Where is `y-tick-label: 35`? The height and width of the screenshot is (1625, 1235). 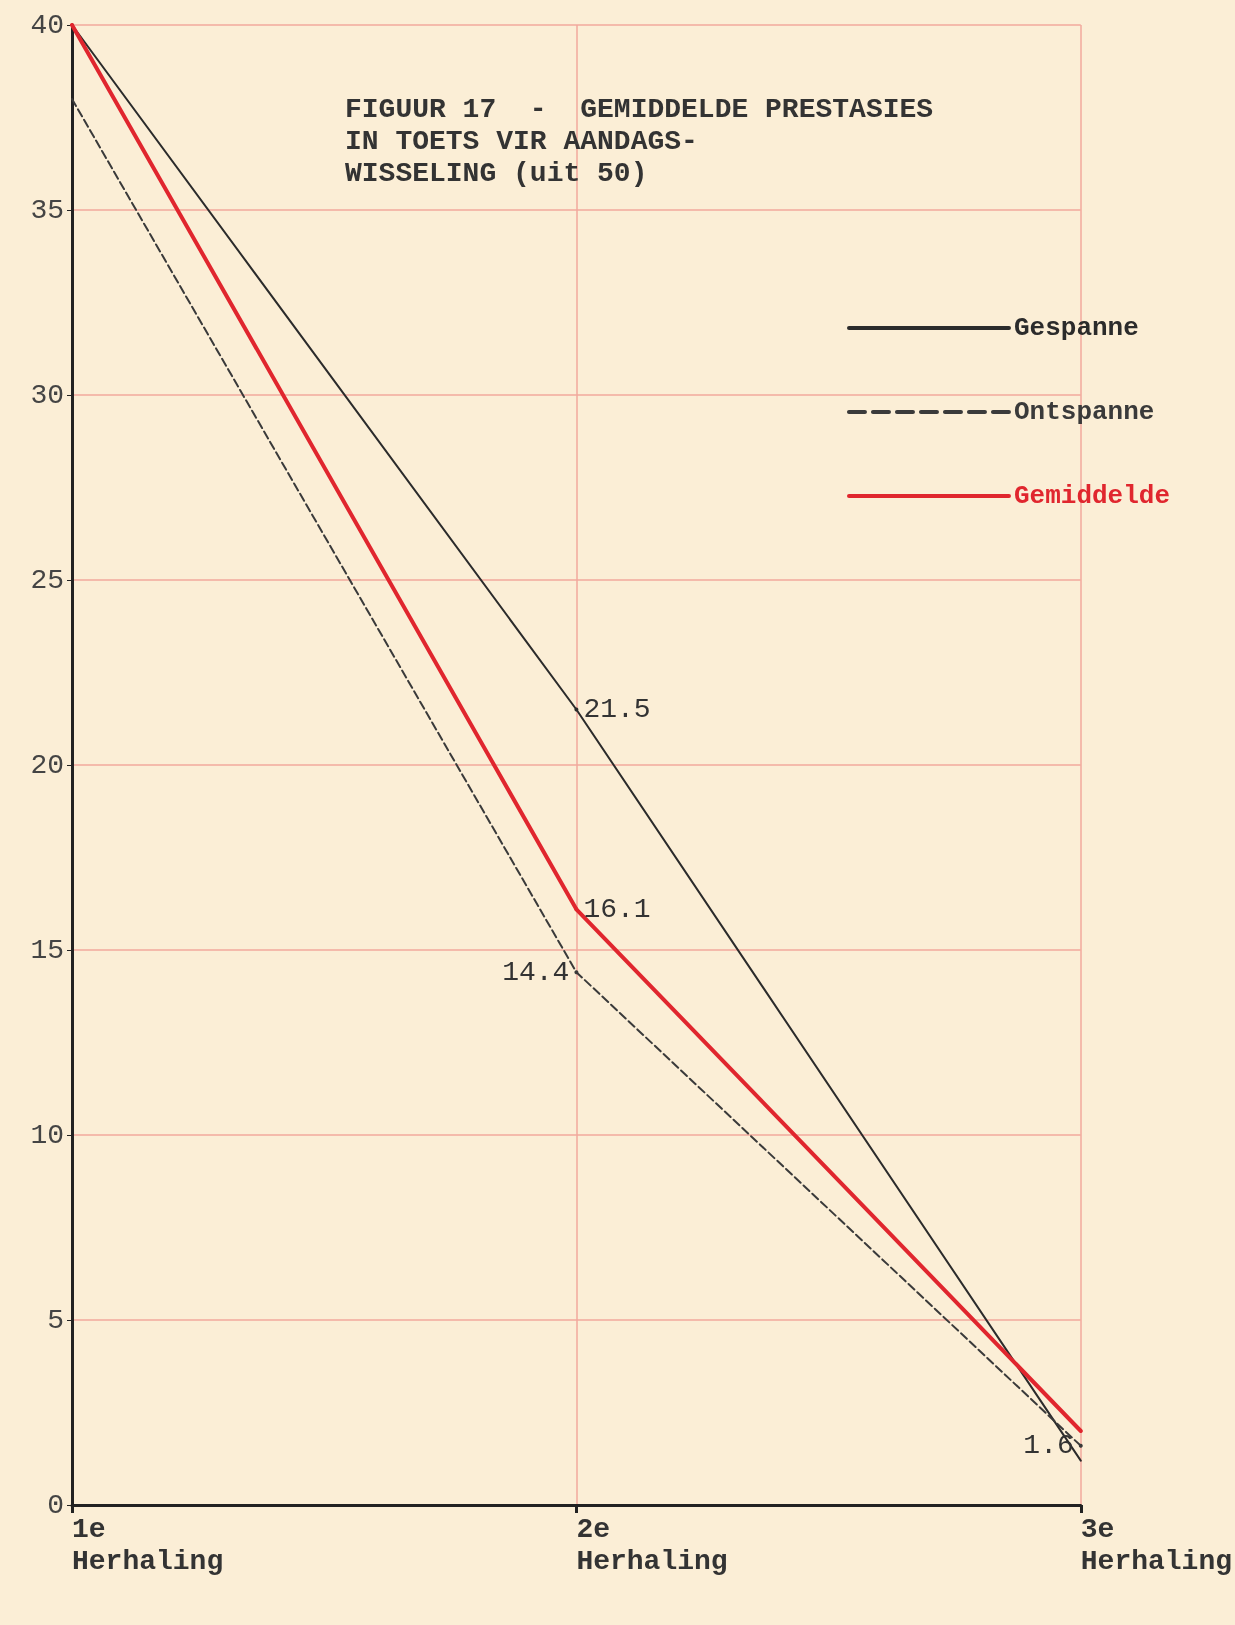 y-tick-label: 35 is located at coordinates (47, 210).